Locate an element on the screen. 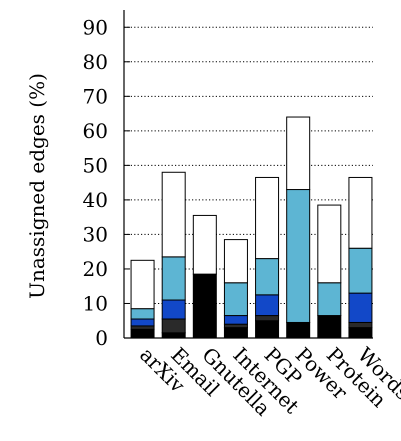 This screenshot has height=441, width=401. y-tick-label: 60 is located at coordinates (95, 131).